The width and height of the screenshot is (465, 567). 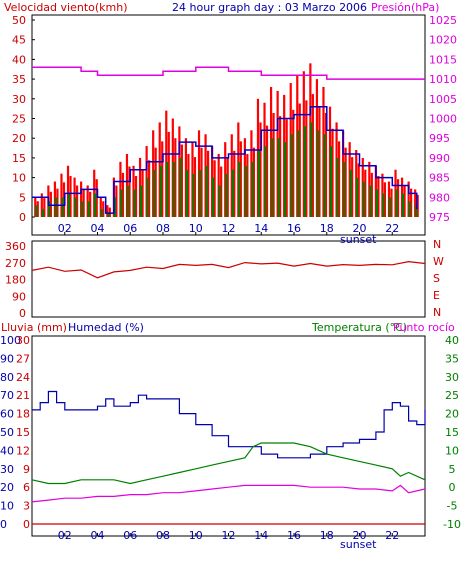 I want to click on direction-line, so click(x=228, y=269).